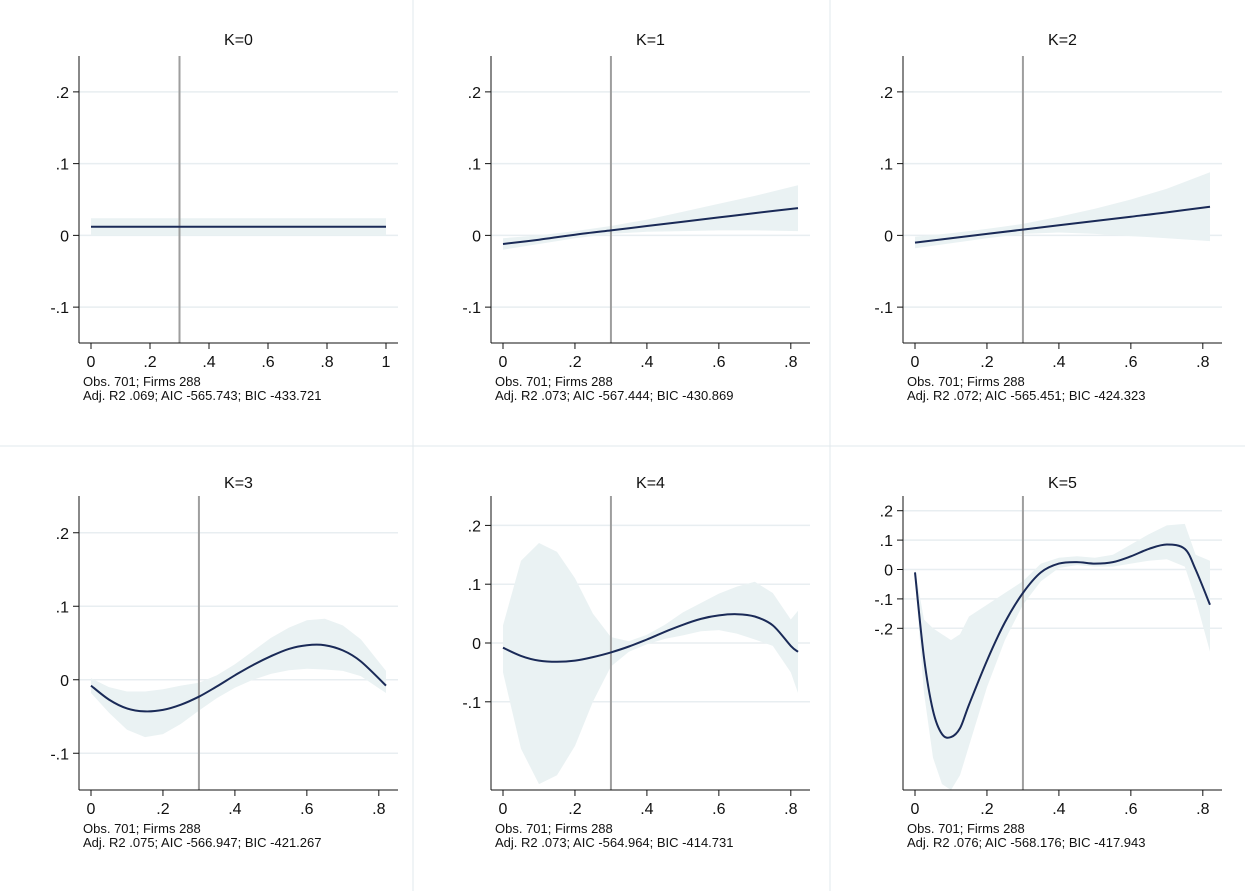 The image size is (1245, 891). Describe the element at coordinates (238, 40) in the screenshot. I see `panel-title: K=0` at that location.